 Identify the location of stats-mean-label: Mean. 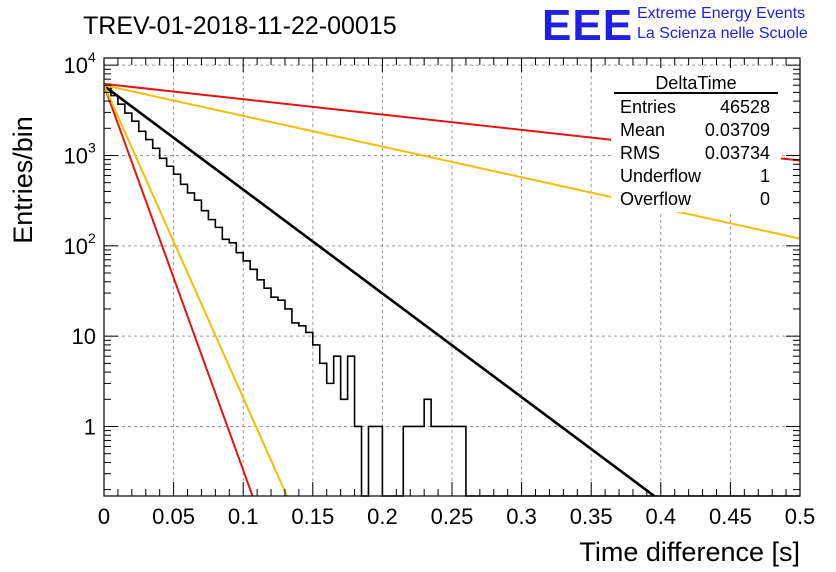
(642, 130).